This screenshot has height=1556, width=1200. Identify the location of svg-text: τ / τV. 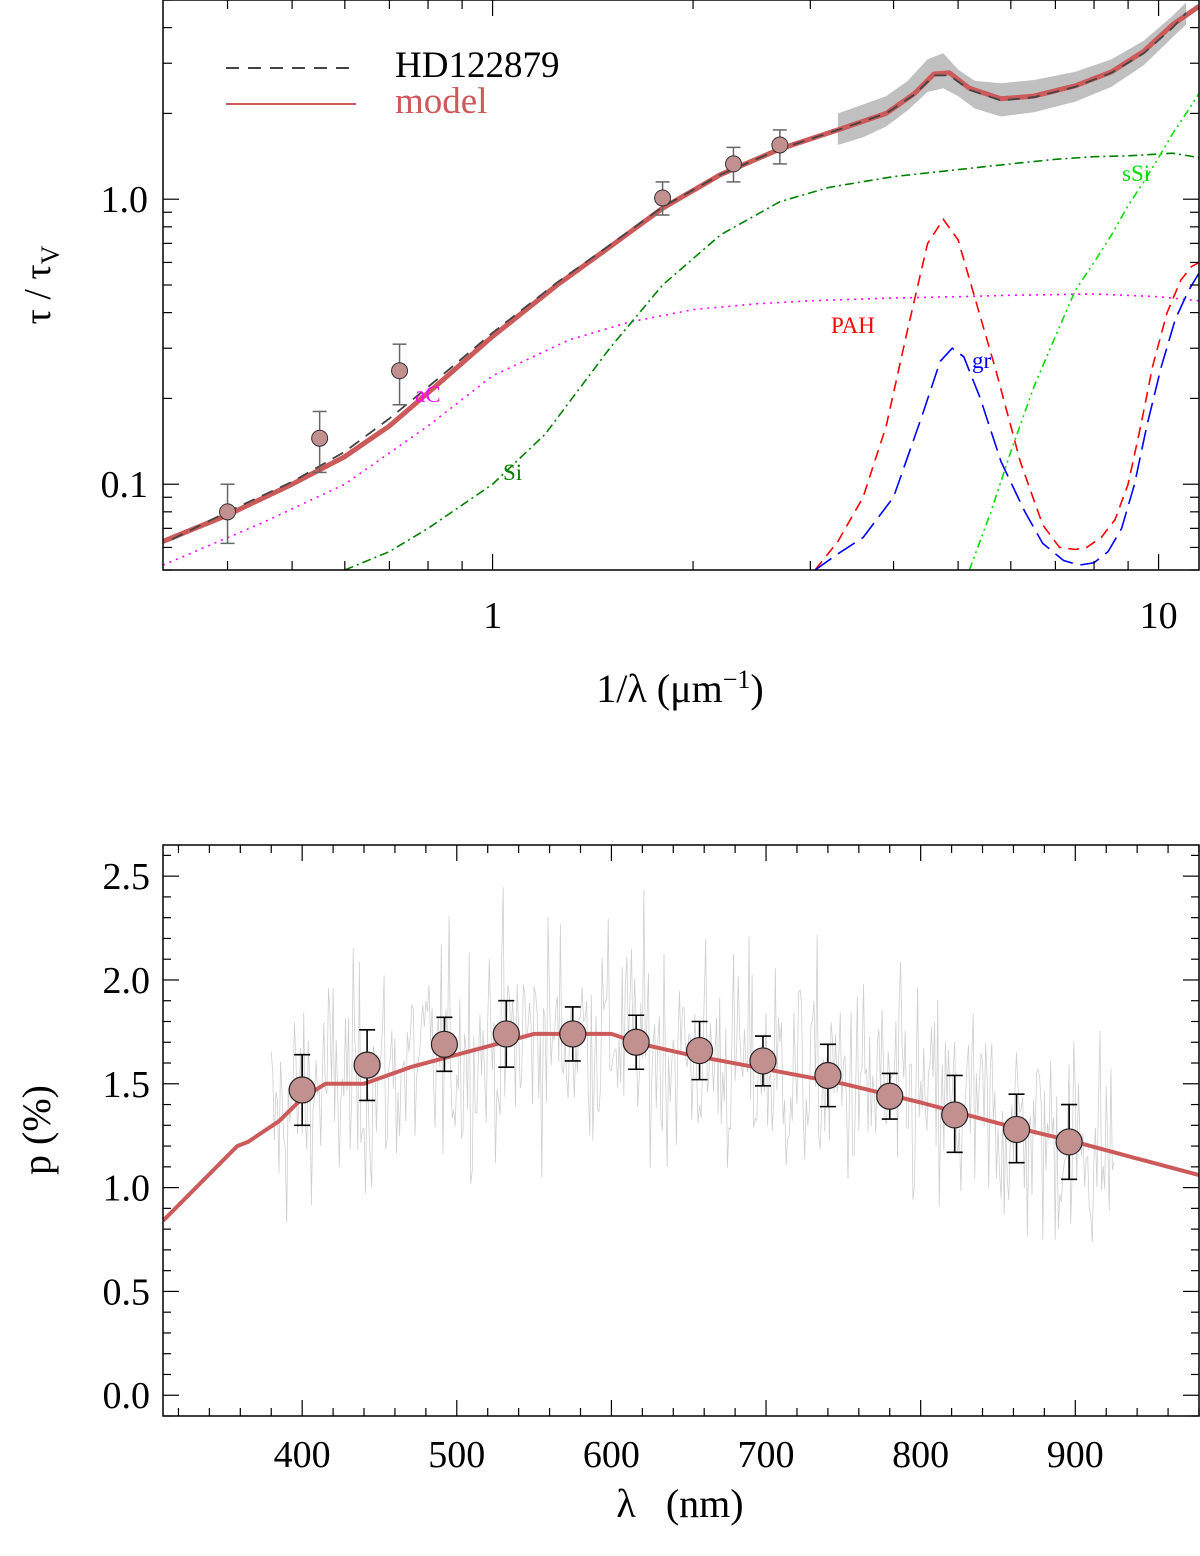
(41, 284).